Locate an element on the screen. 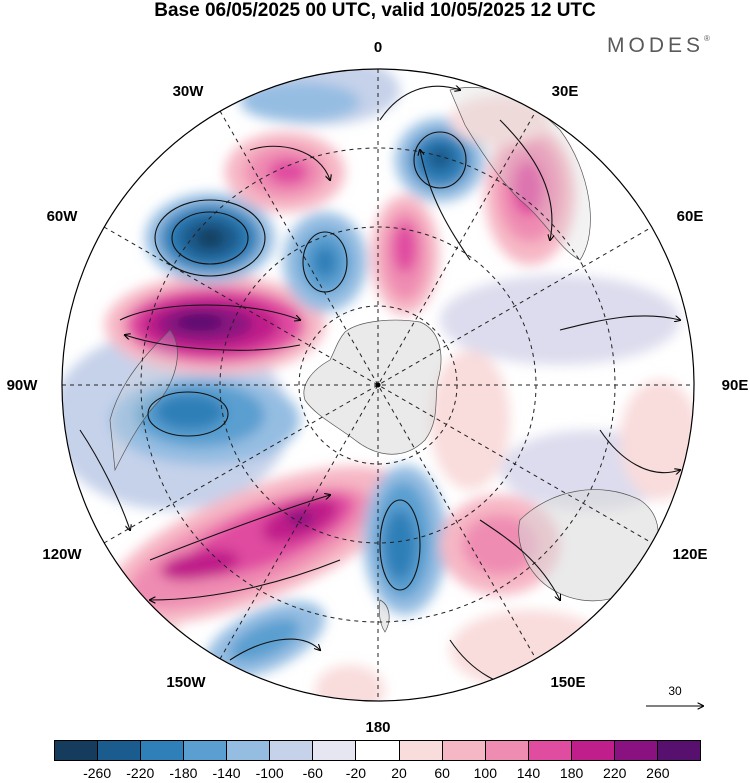 The height and width of the screenshot is (783, 750). colorbar-tick-label: 60 is located at coordinates (442, 773).